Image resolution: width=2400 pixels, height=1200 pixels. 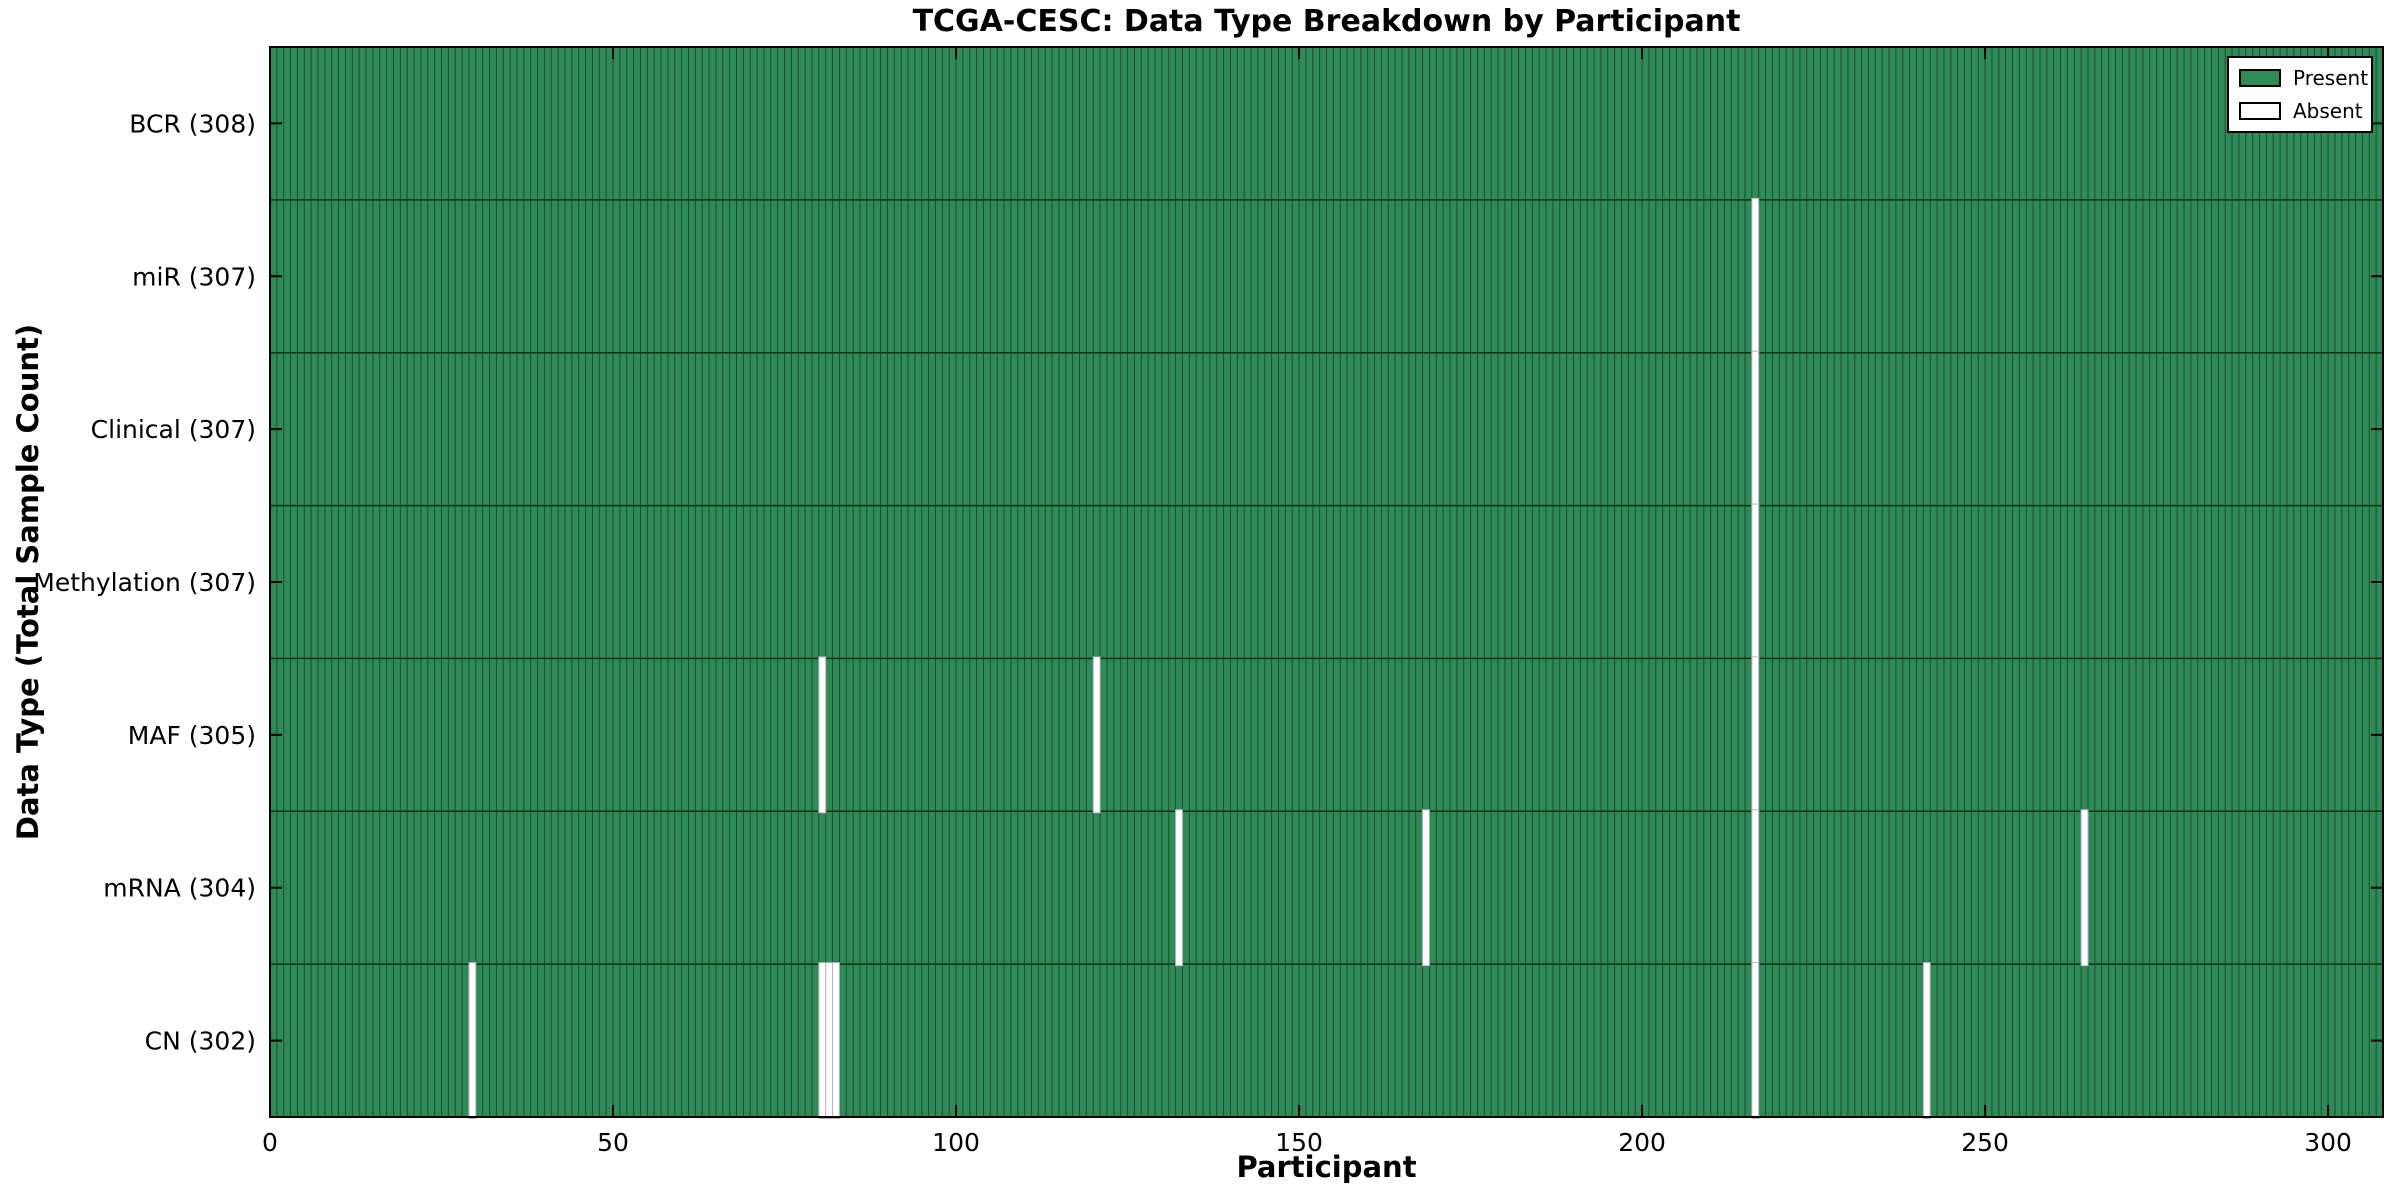 What do you see at coordinates (613, 1142) in the screenshot?
I see `x-tick-label: 50` at bounding box center [613, 1142].